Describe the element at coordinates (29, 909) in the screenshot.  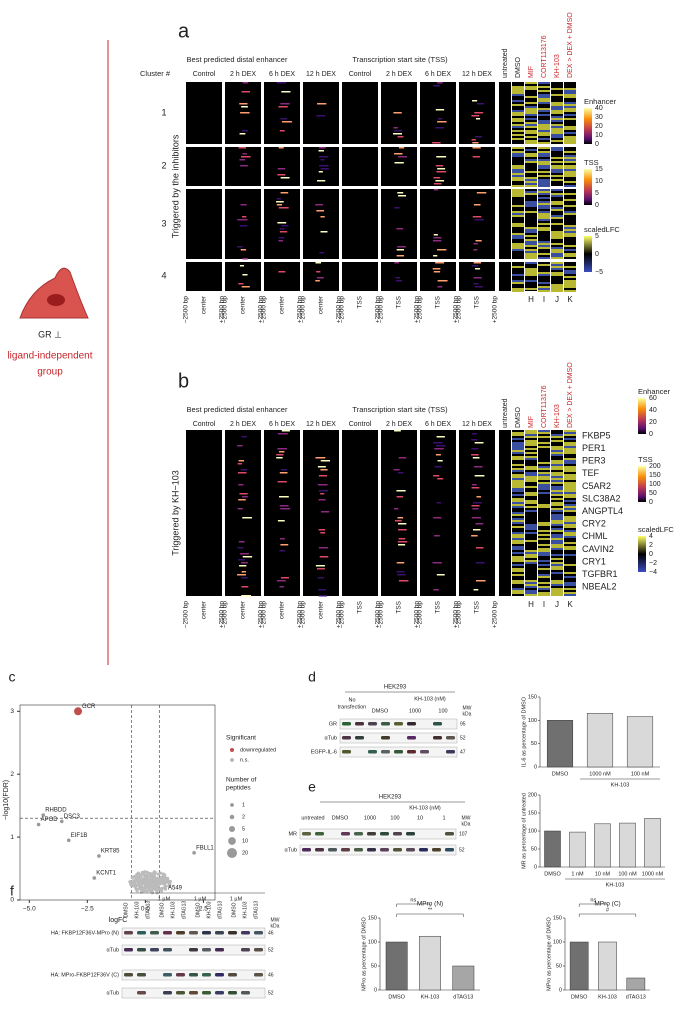
I see `x-tick-label: −5.0` at that location.